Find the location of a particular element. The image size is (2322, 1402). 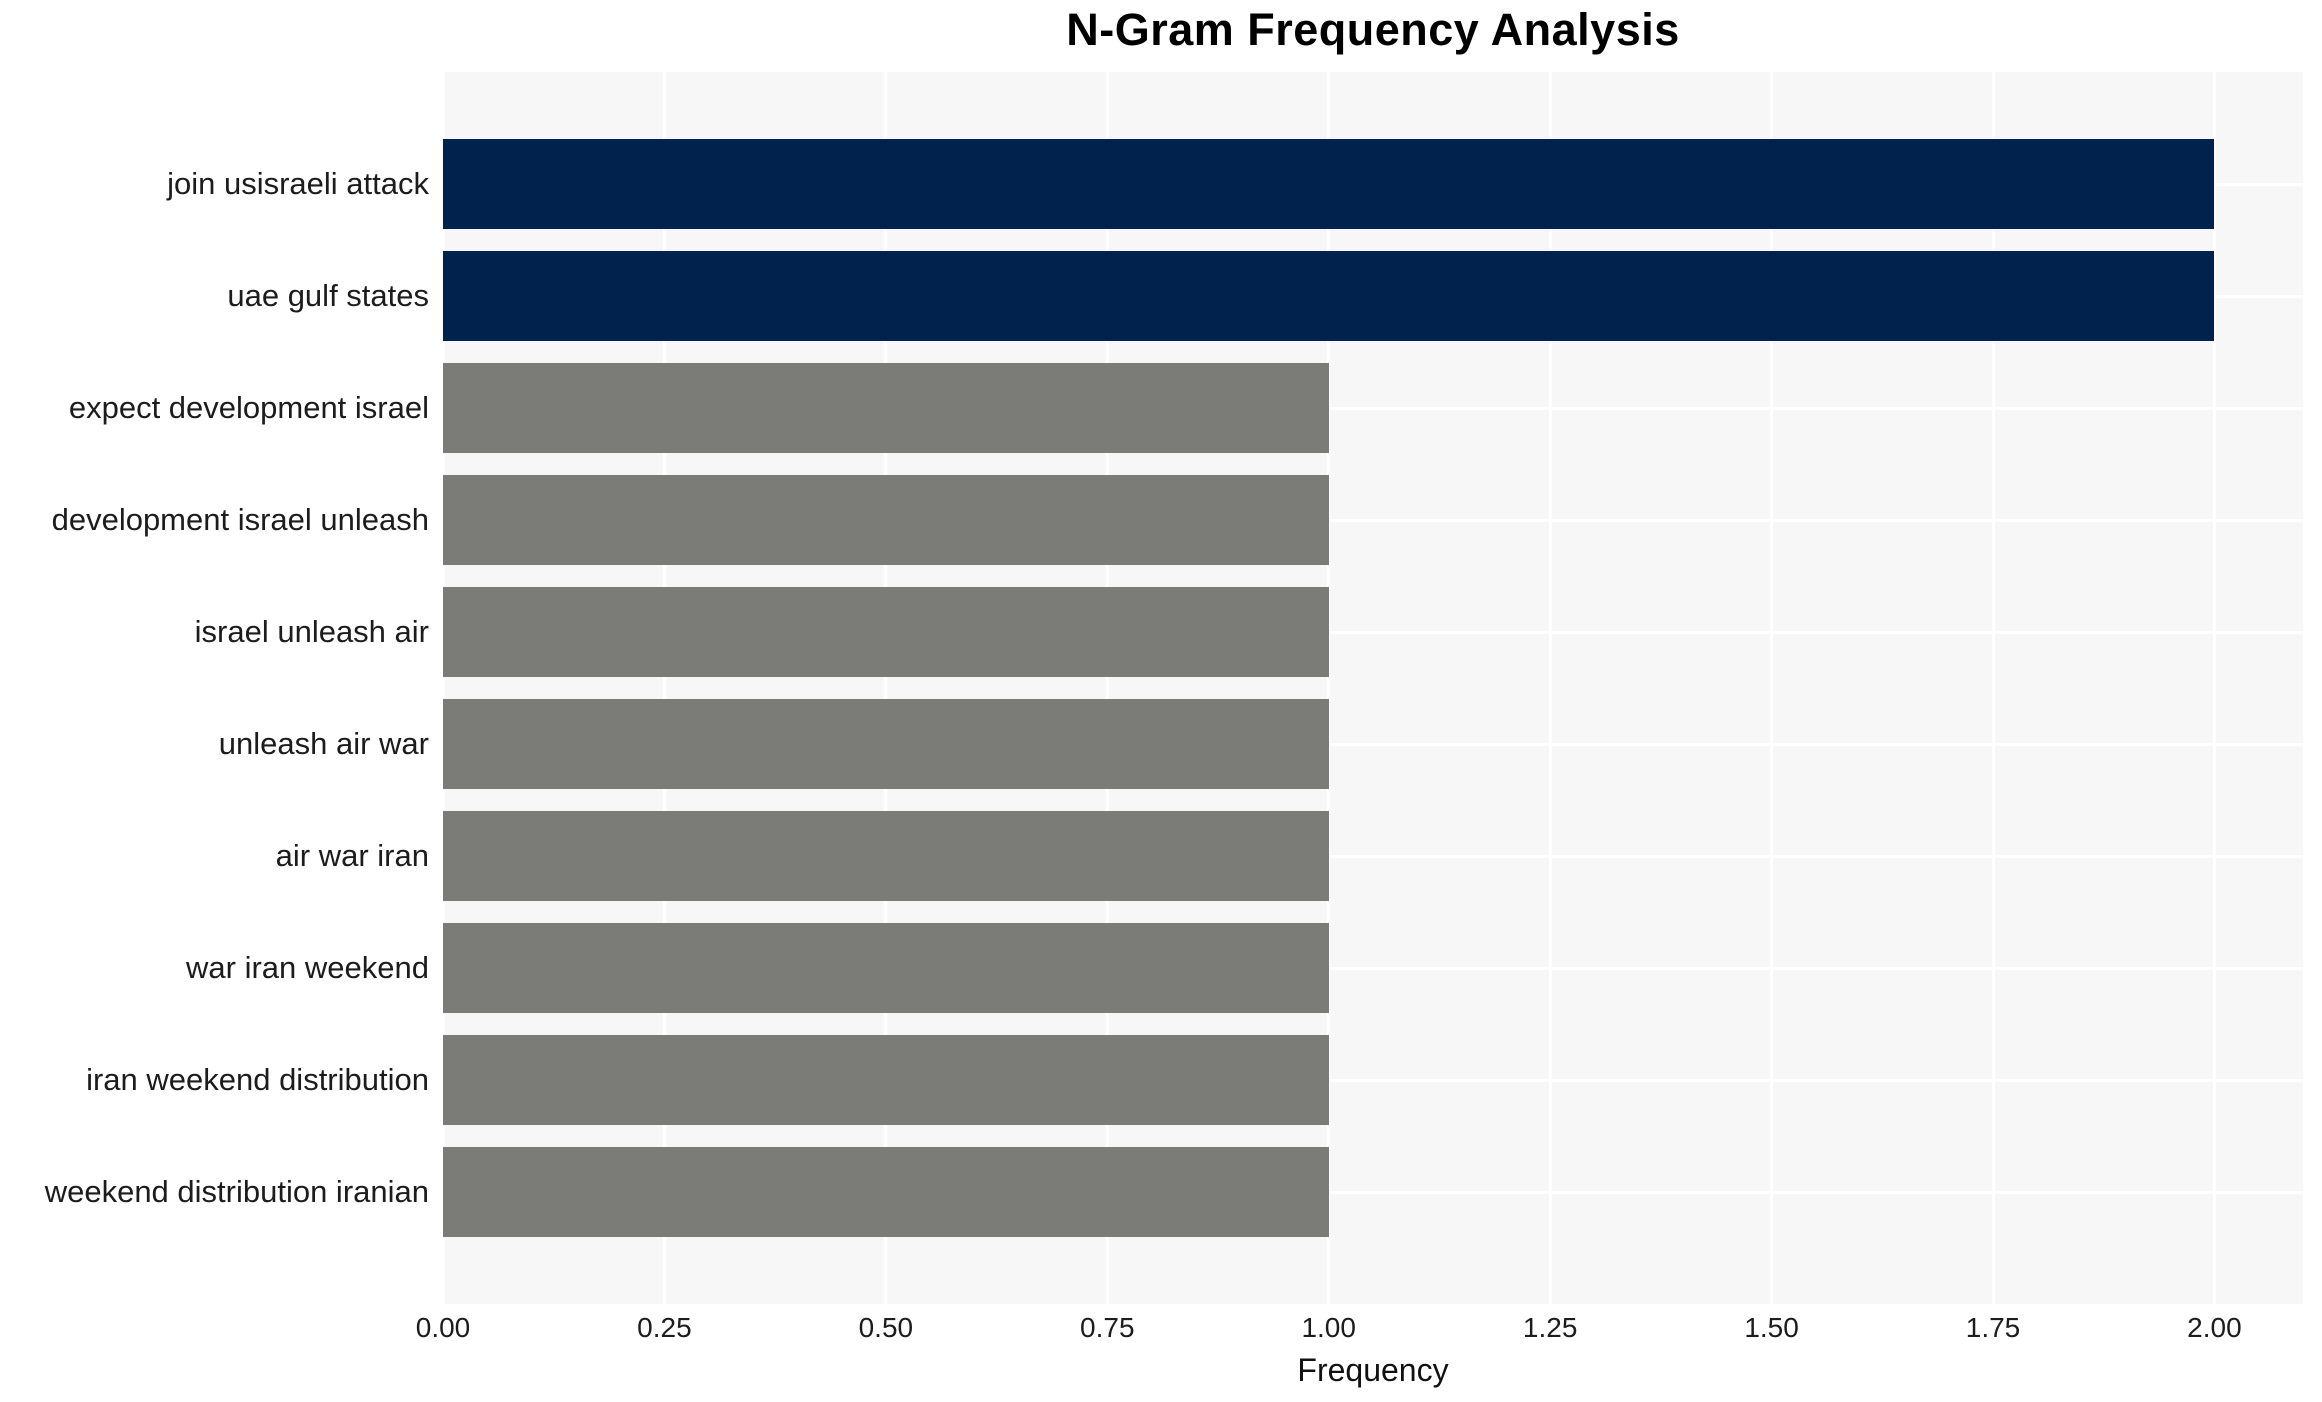

y-label-row: iran weekend distribution is located at coordinates (214, 1080).